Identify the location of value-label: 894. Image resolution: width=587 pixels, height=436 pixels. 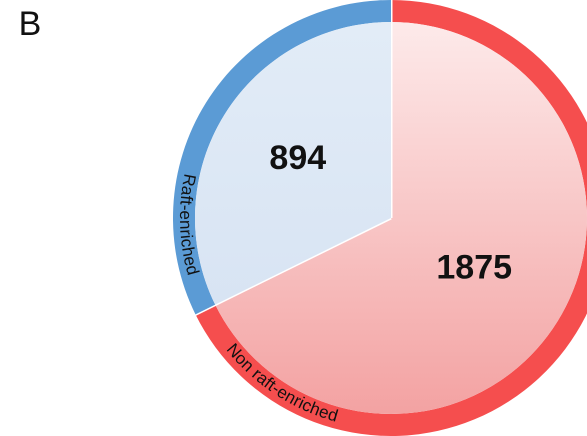
(297, 158).